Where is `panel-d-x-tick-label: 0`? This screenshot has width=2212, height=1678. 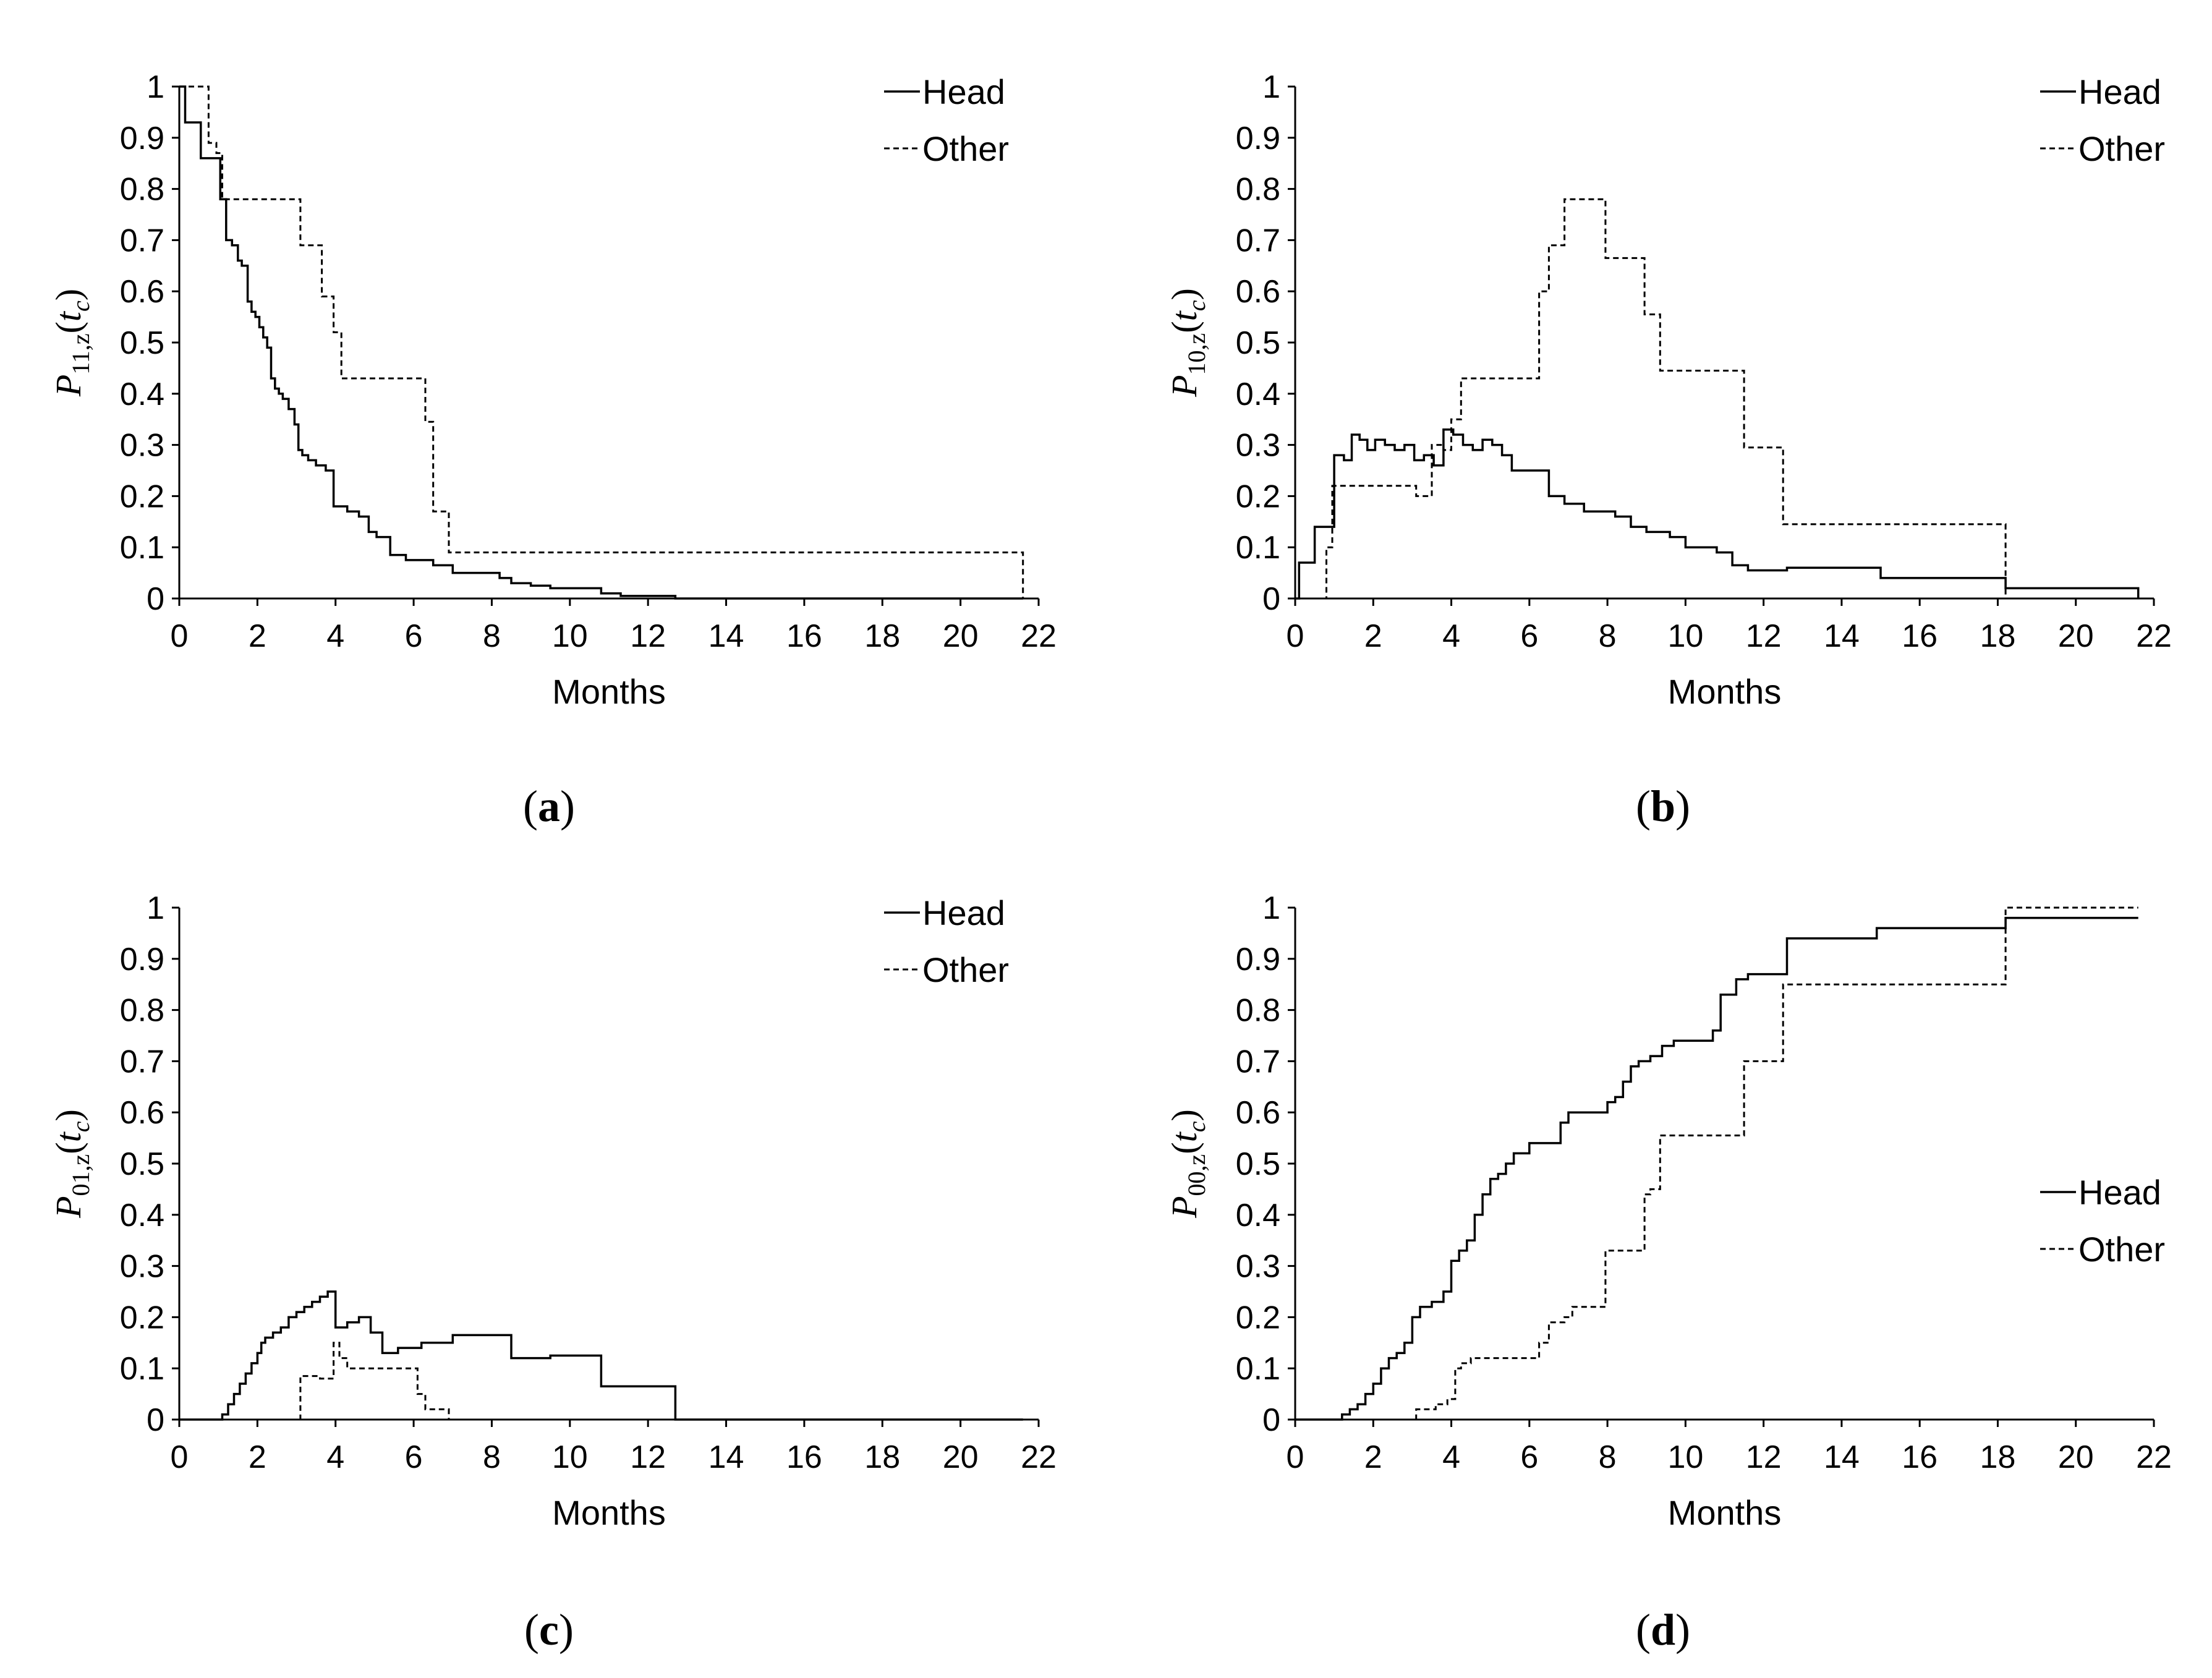
panel-d-x-tick-label: 0 is located at coordinates (1295, 1457).